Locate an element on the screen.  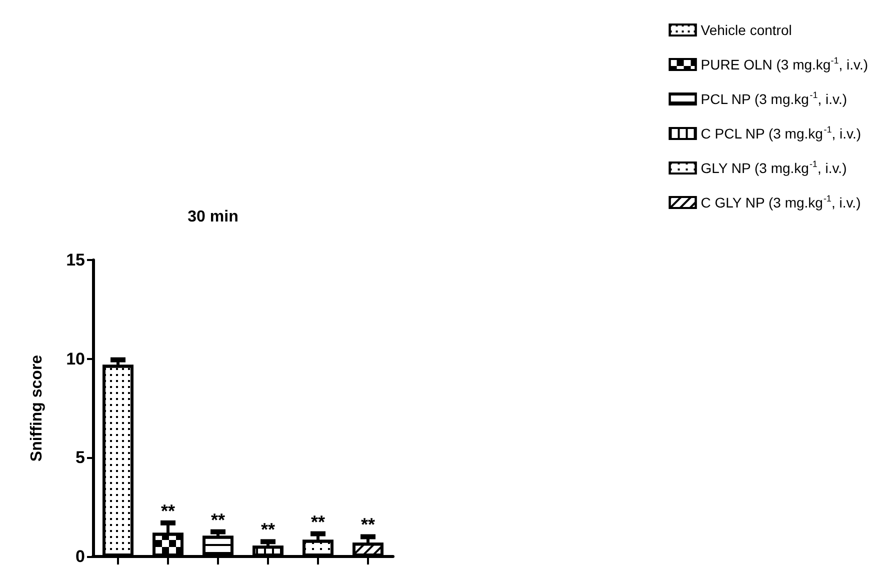
chart-title: 30 min is located at coordinates (213, 217).